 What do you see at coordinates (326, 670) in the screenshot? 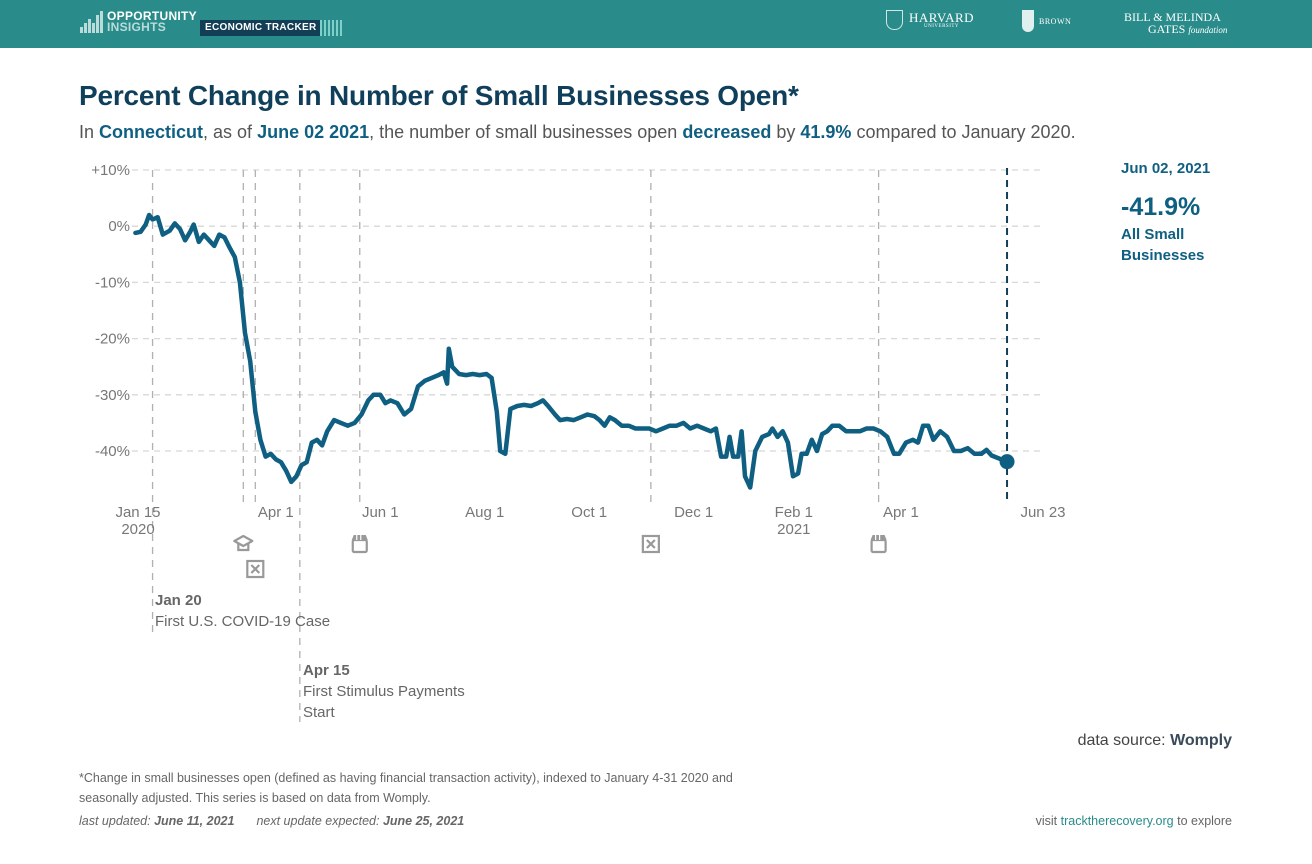
I see `event-date: Apr 15` at bounding box center [326, 670].